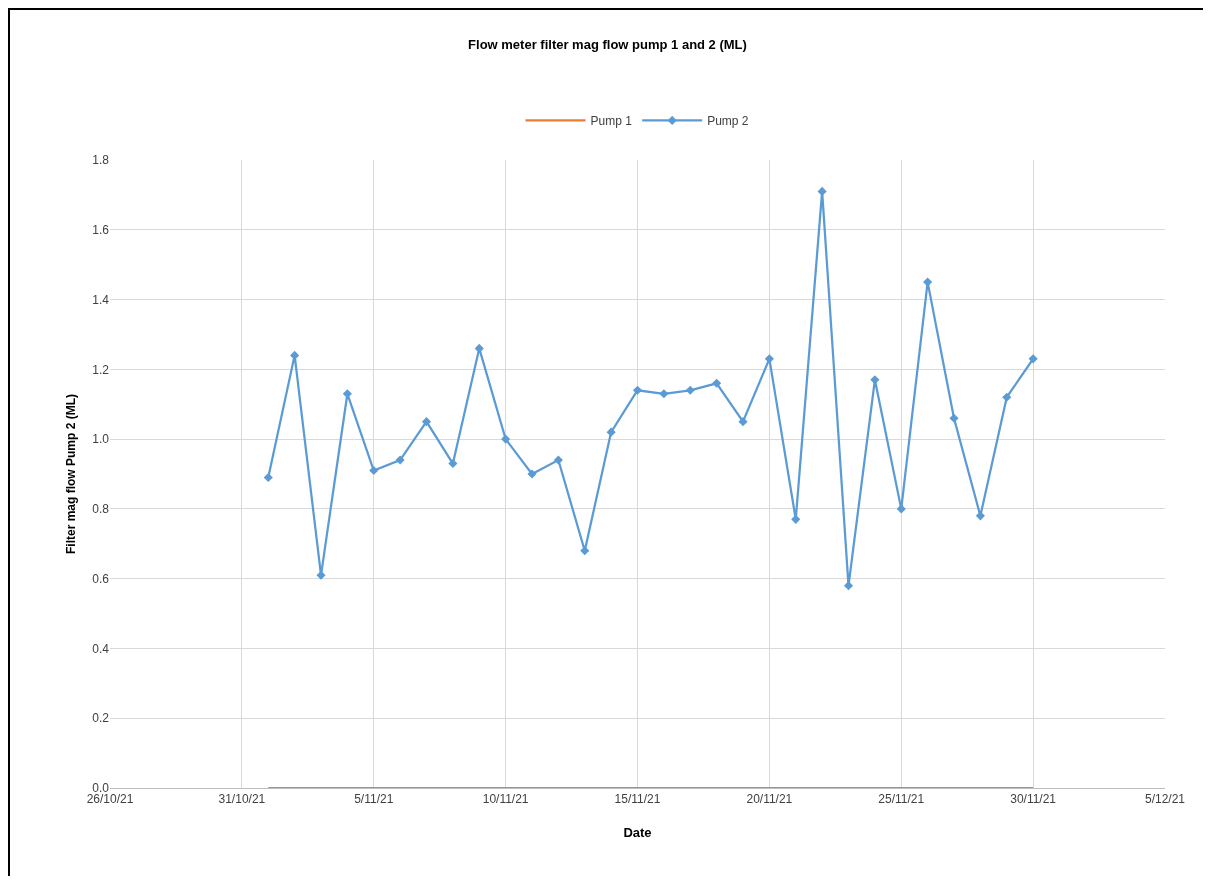 This screenshot has width=1215, height=888. I want to click on y-tick-label: 1.0, so click(101, 439).